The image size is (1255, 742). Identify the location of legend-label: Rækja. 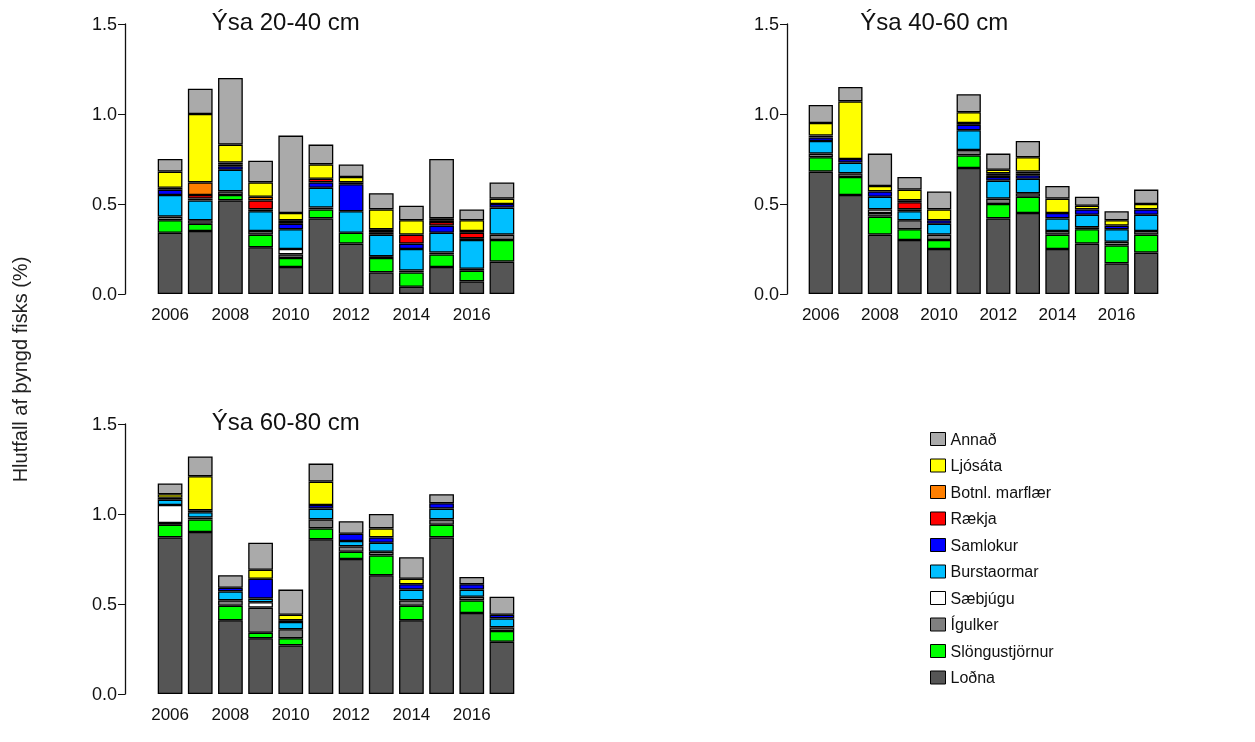
(973, 518).